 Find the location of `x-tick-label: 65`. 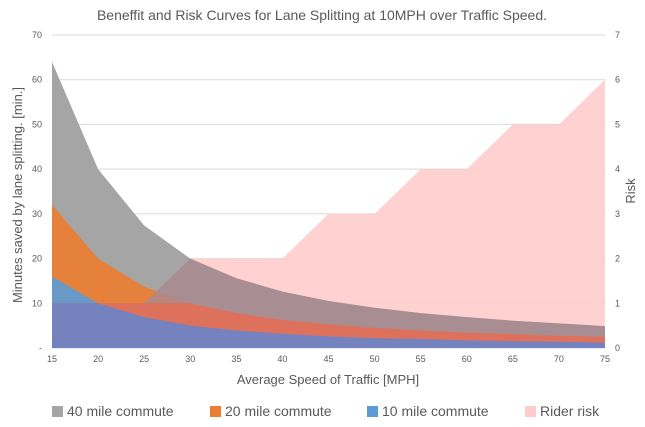

x-tick-label: 65 is located at coordinates (513, 359).